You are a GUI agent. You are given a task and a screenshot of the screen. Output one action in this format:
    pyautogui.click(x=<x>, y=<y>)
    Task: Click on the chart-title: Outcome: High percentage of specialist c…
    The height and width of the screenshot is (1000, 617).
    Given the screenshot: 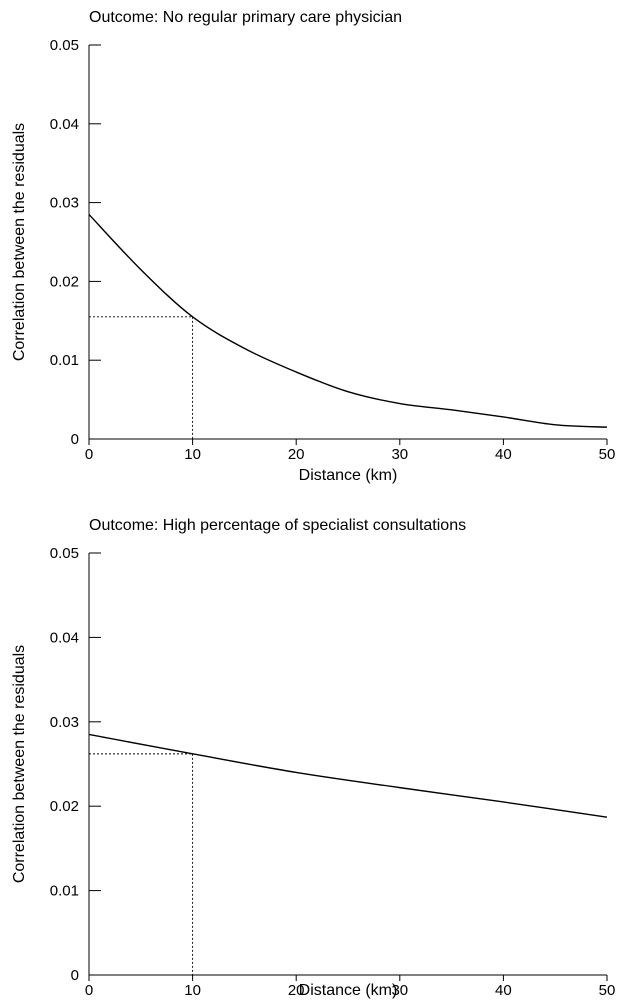 What is the action you would take?
    pyautogui.click(x=277, y=525)
    